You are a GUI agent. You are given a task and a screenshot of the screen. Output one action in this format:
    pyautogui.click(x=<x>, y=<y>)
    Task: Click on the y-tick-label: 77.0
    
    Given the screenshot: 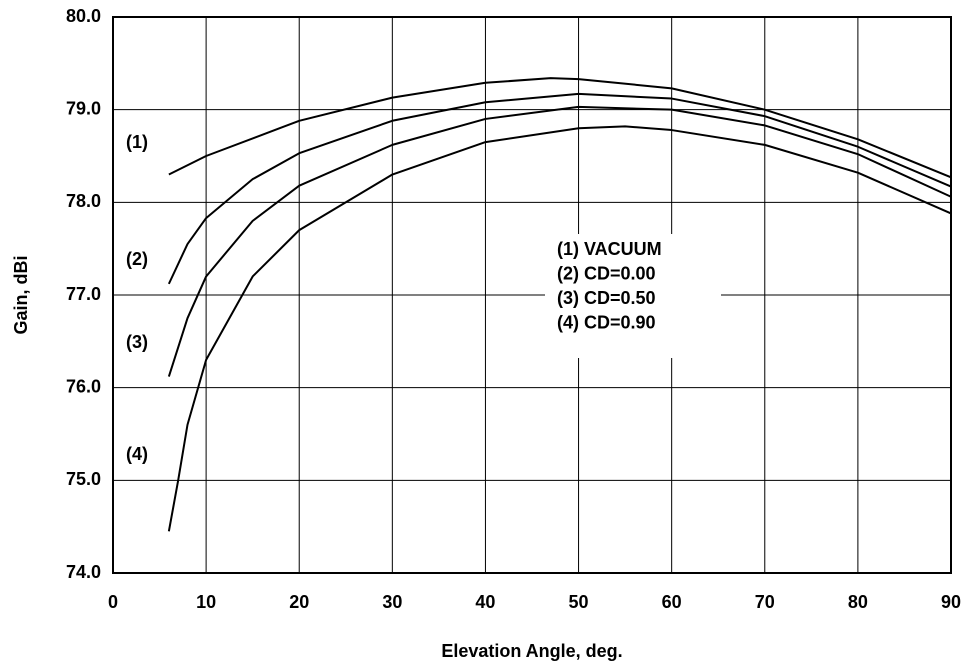 What is the action you would take?
    pyautogui.click(x=83, y=294)
    